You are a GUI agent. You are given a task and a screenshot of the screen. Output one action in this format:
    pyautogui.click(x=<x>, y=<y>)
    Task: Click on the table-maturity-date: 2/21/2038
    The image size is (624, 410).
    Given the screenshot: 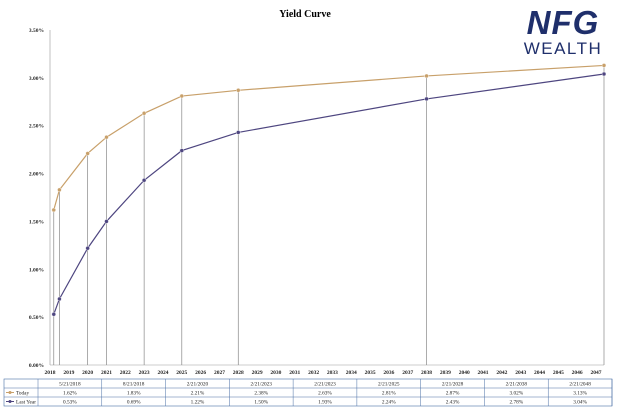 What is the action you would take?
    pyautogui.click(x=517, y=385)
    